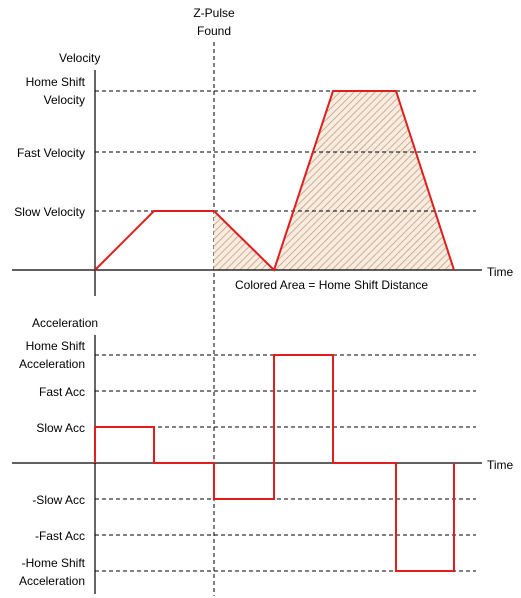 The width and height of the screenshot is (521, 598). What do you see at coordinates (60, 536) in the screenshot?
I see `neg-fast-acc-label: -Fast Acc` at bounding box center [60, 536].